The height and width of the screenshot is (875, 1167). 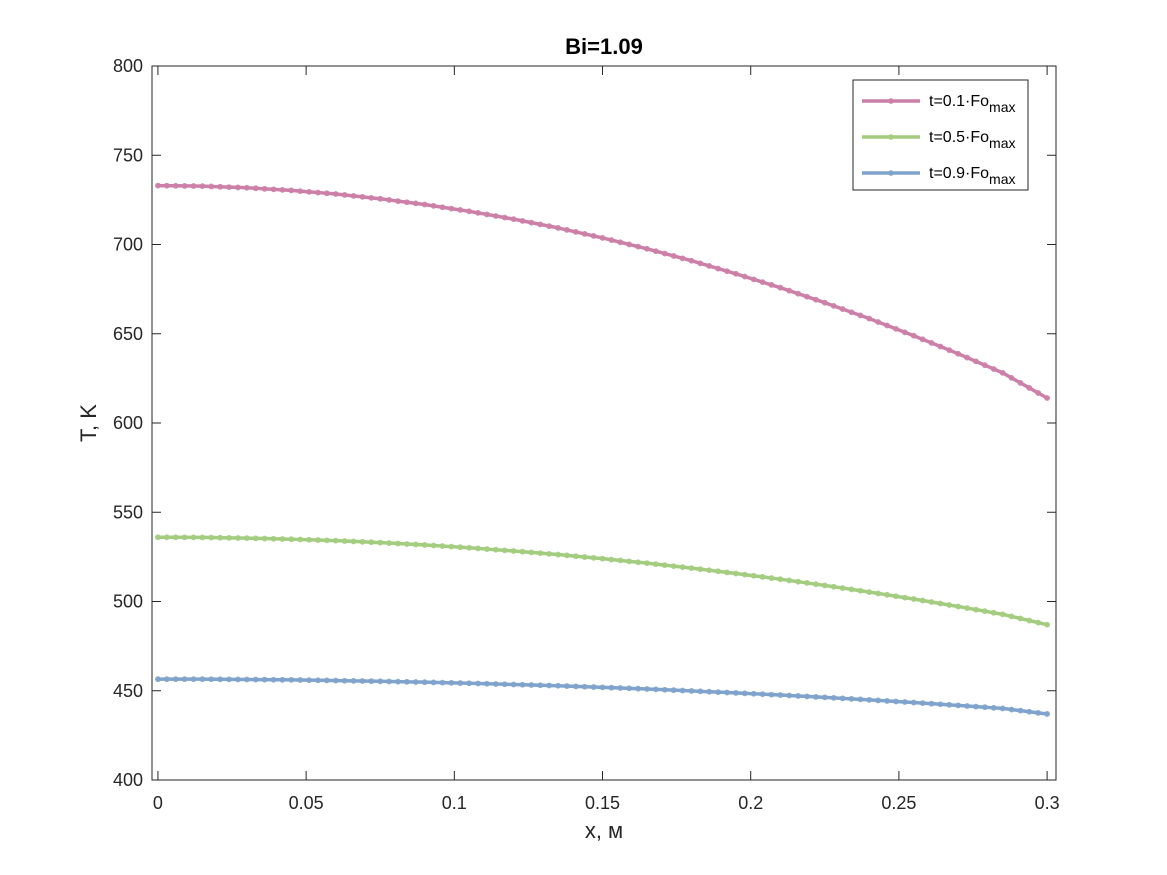 What do you see at coordinates (128, 512) in the screenshot?
I see `y-tick-label: 550` at bounding box center [128, 512].